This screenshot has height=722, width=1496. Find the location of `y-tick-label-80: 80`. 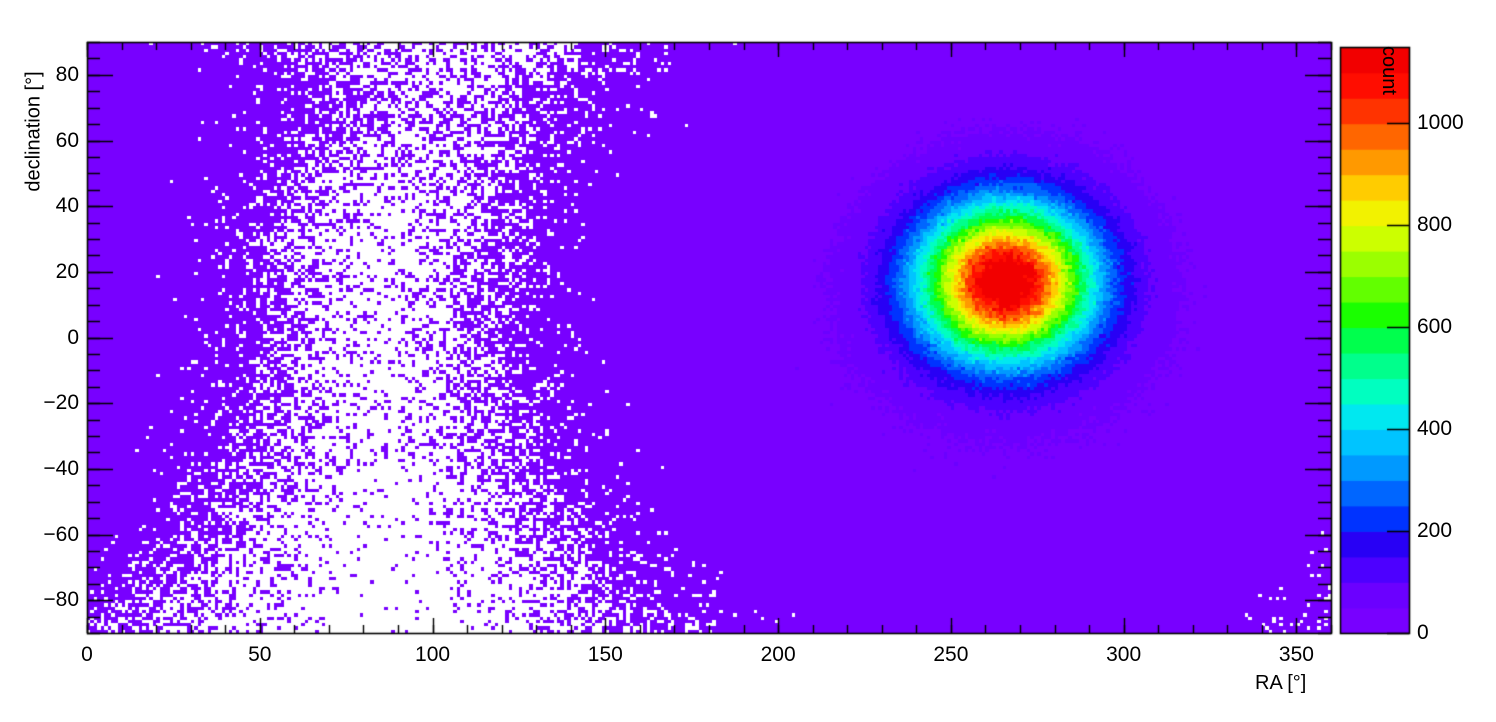

y-tick-label-80: 80 is located at coordinates (67, 74).